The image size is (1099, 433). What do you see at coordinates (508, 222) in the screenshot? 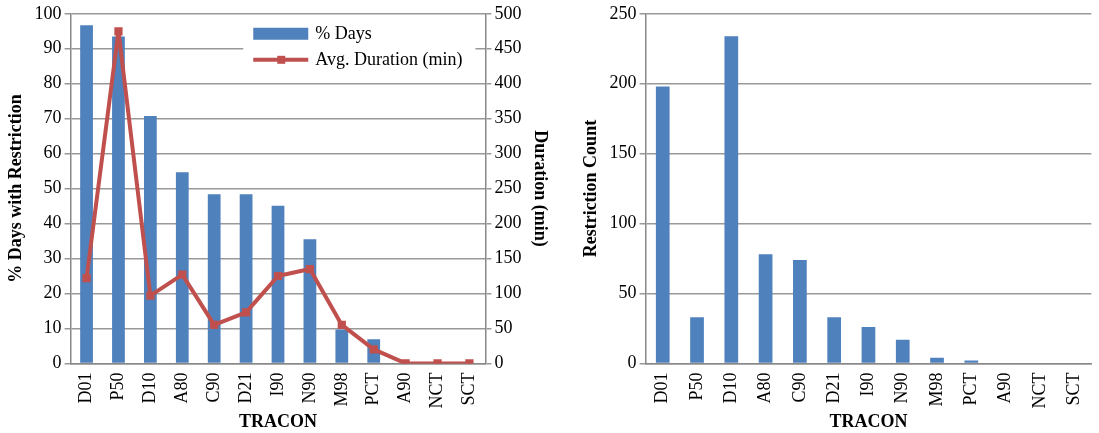
I see `y2-tick-label: 200` at bounding box center [508, 222].